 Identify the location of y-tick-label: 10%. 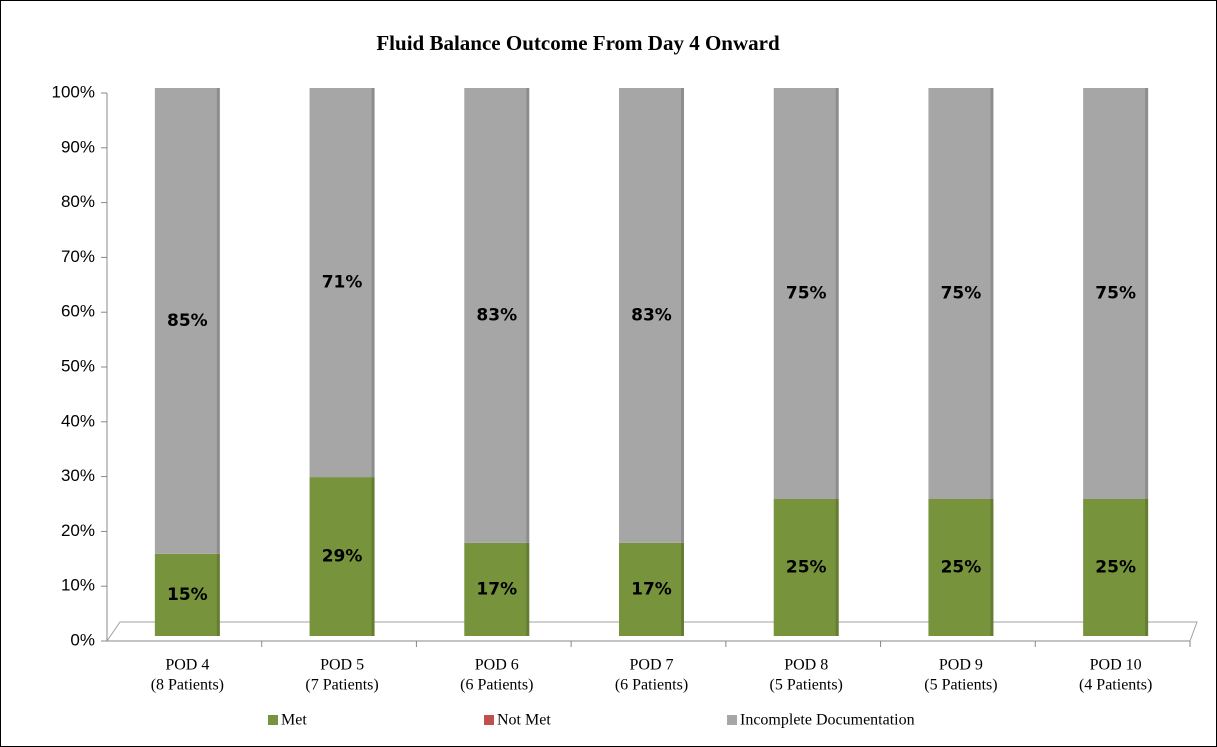
(78, 585).